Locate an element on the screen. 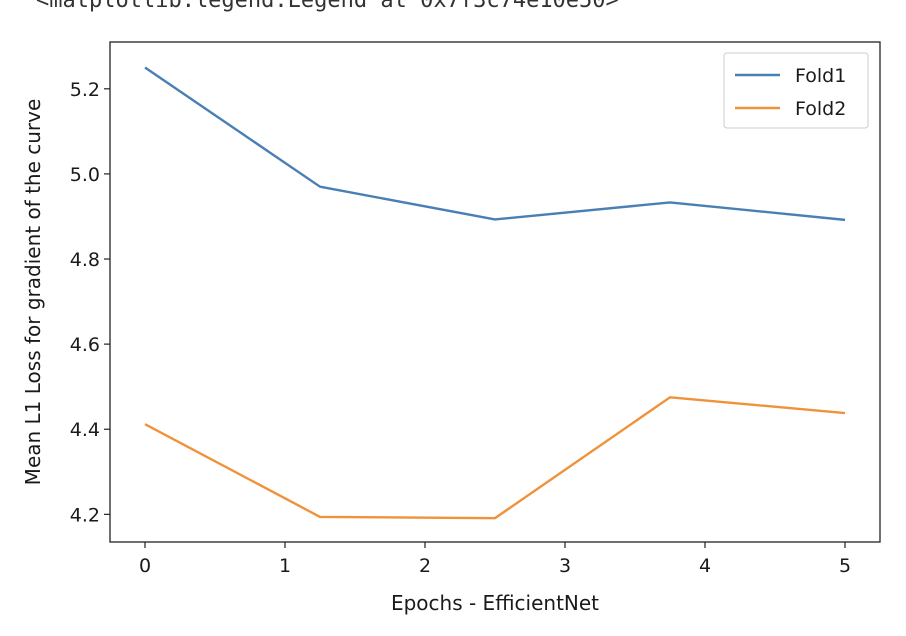  y-tick-label: 4.6 is located at coordinates (85, 345).